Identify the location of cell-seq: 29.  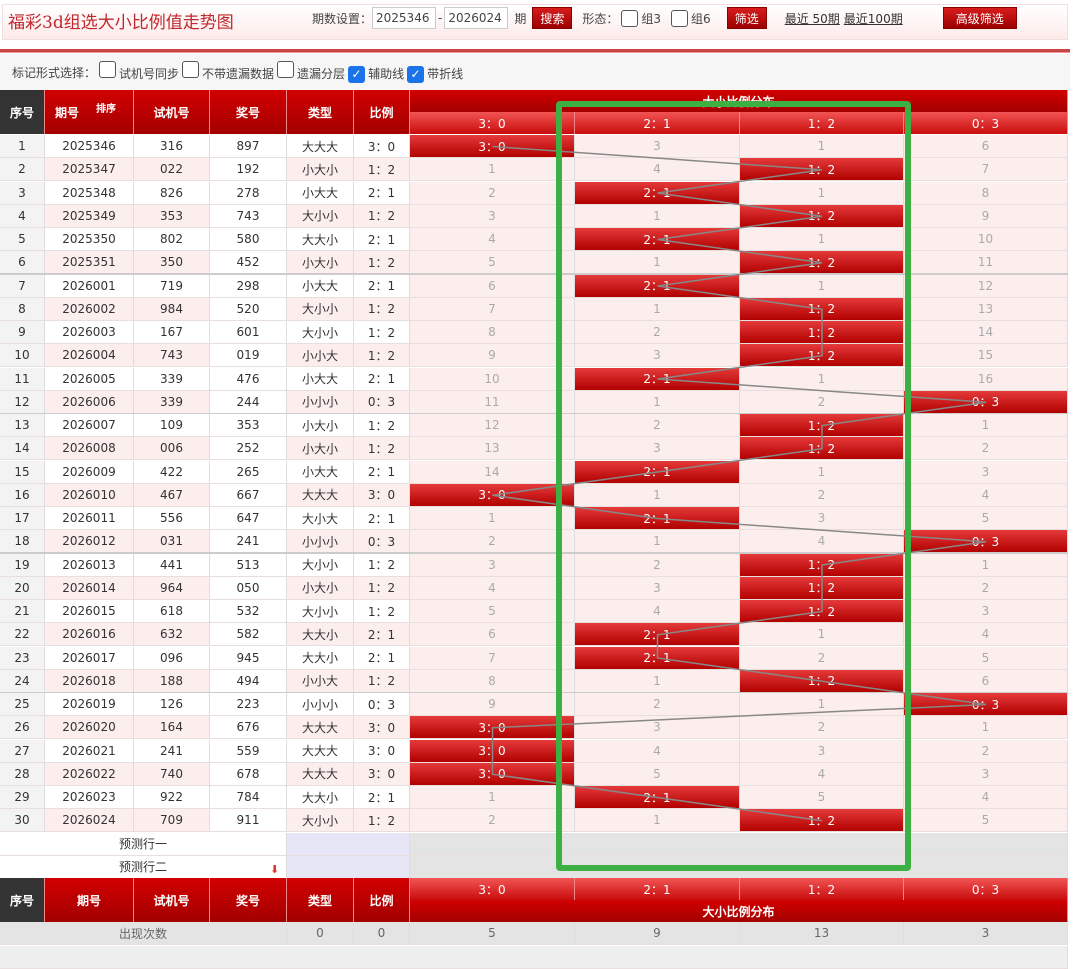
(22, 797).